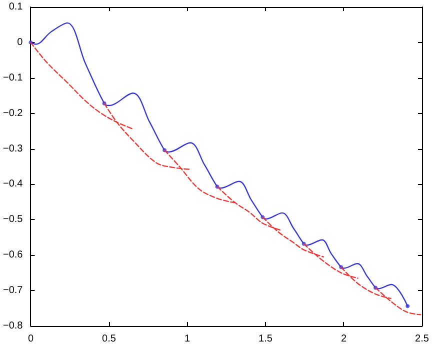  I want to click on x-tick-label: 2, so click(343, 339).